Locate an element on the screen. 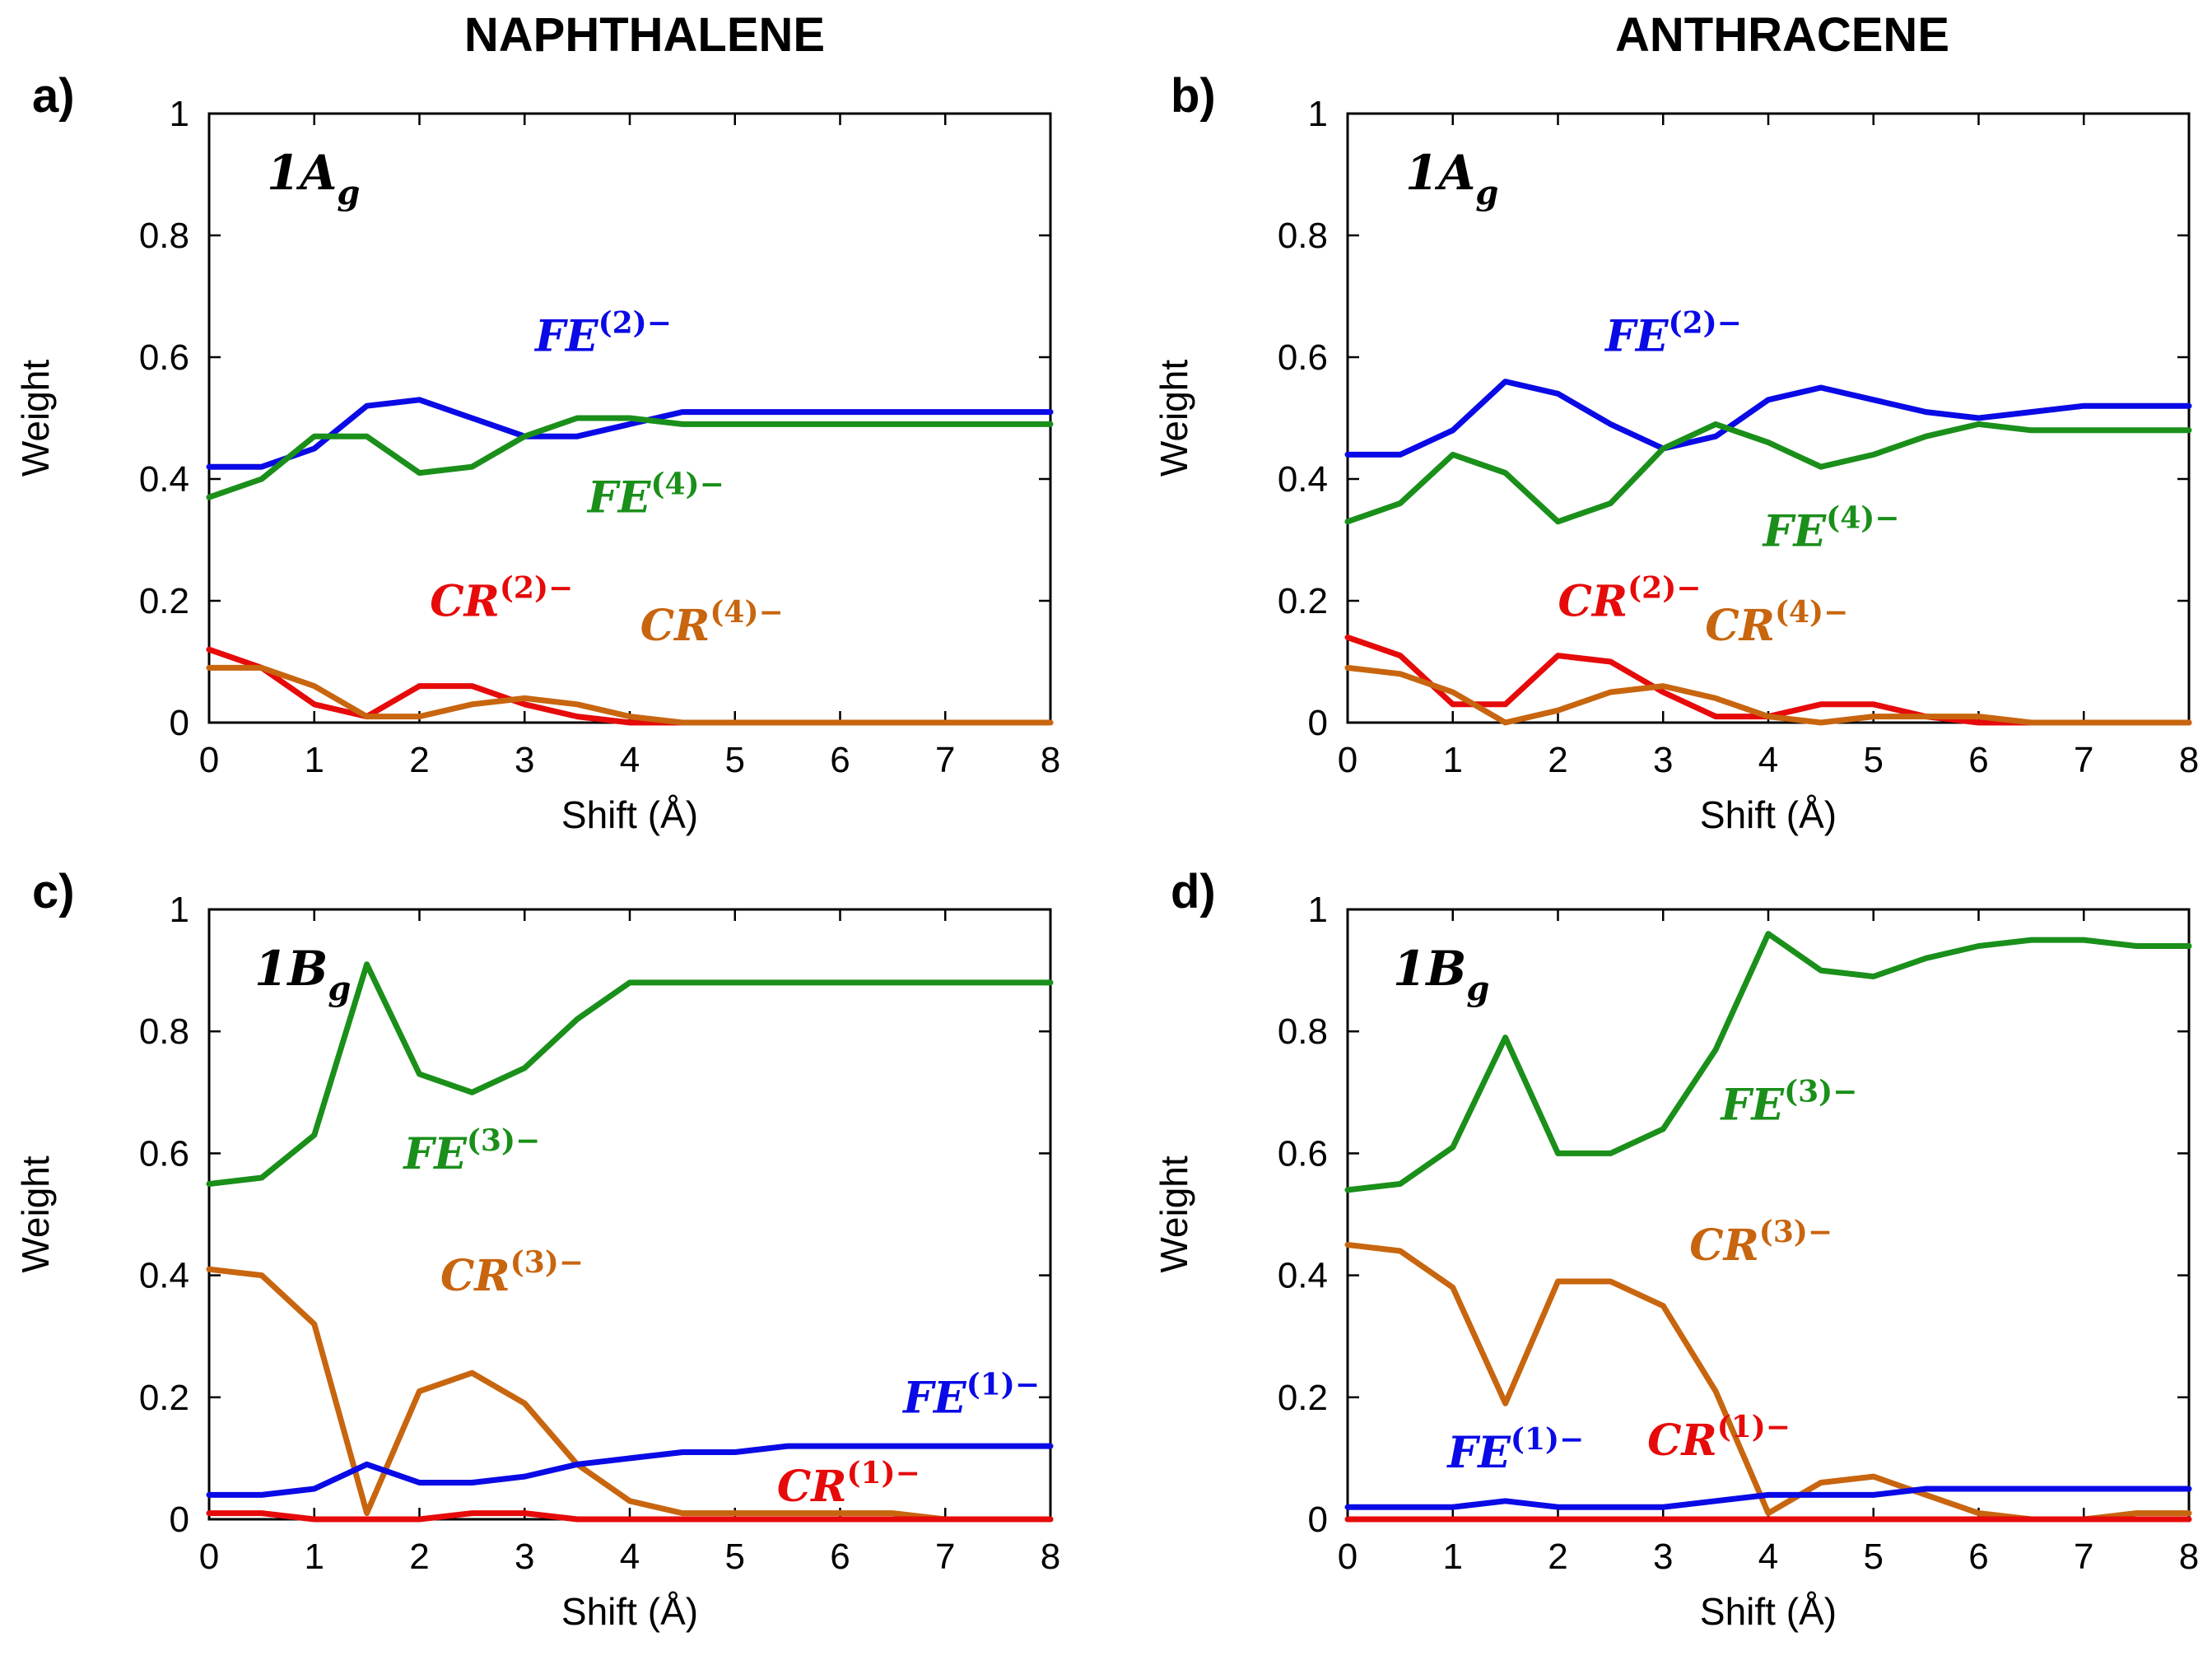 The image size is (2212, 1660). series-label-cr2: CR(2)− is located at coordinates (501, 599).